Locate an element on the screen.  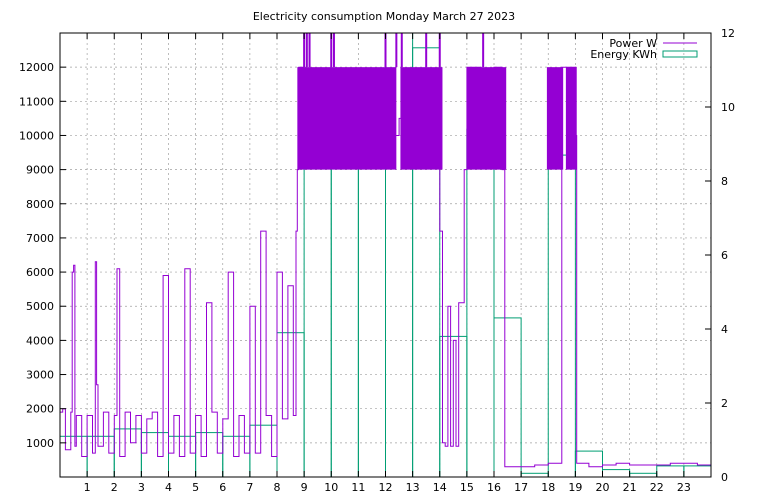
x-tick-label: 16 is located at coordinates (494, 487).